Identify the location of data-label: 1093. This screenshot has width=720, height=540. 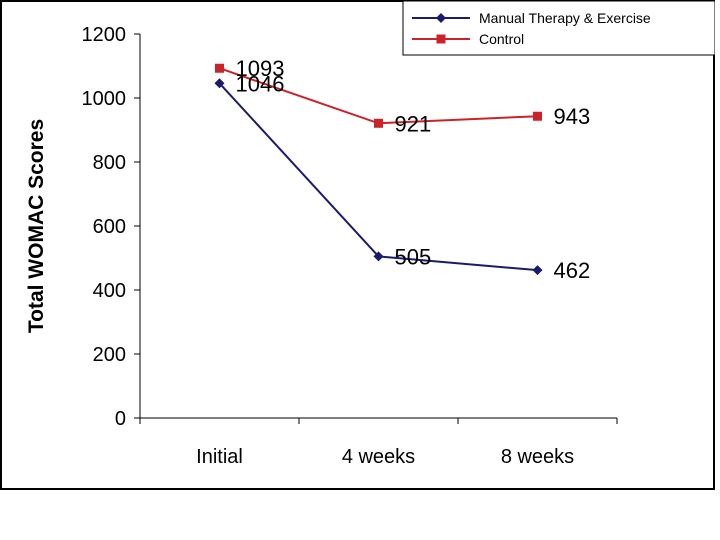
(260, 68).